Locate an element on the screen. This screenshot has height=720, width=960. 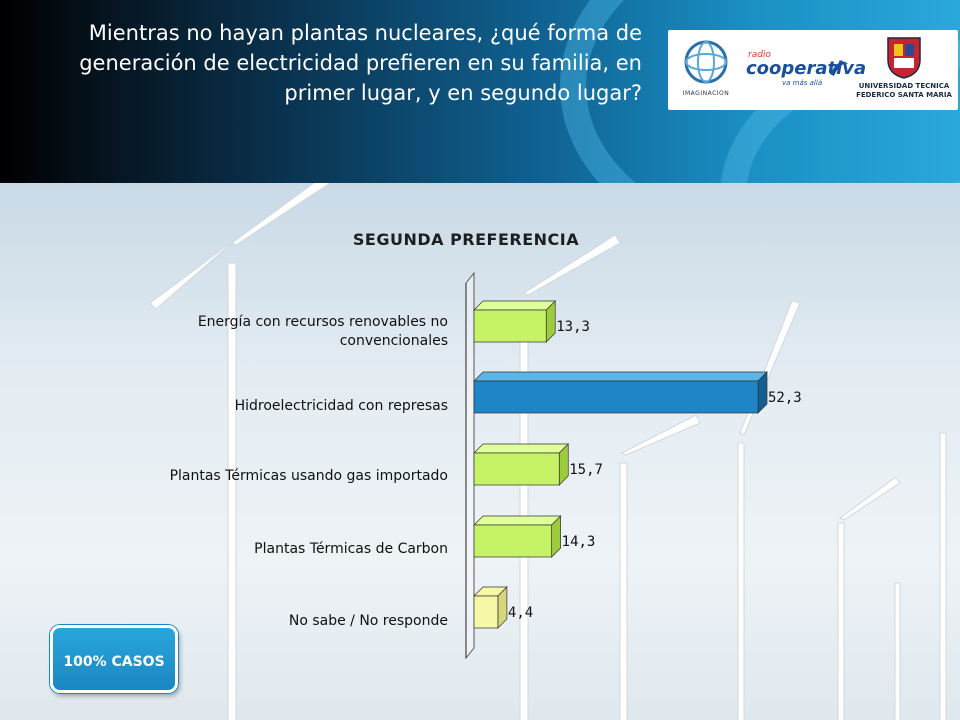
cooperativa-swoosh-icon is located at coordinates (839, 68).